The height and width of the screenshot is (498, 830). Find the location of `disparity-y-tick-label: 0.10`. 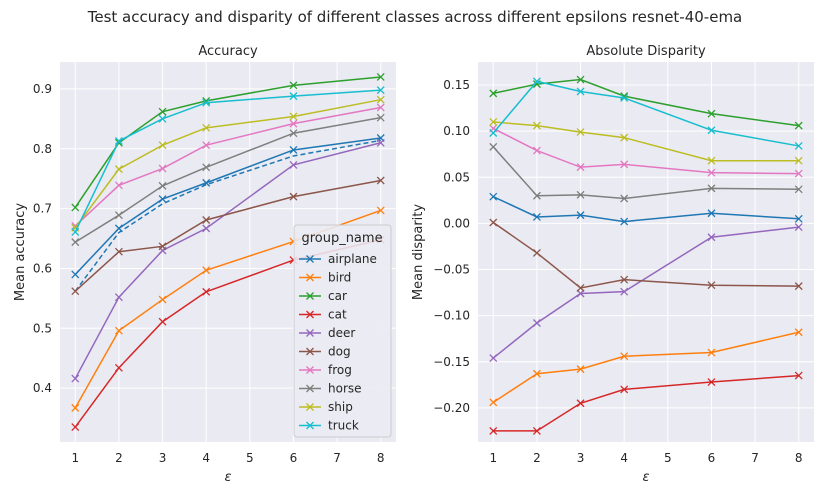

disparity-y-tick-label: 0.10 is located at coordinates (456, 131).